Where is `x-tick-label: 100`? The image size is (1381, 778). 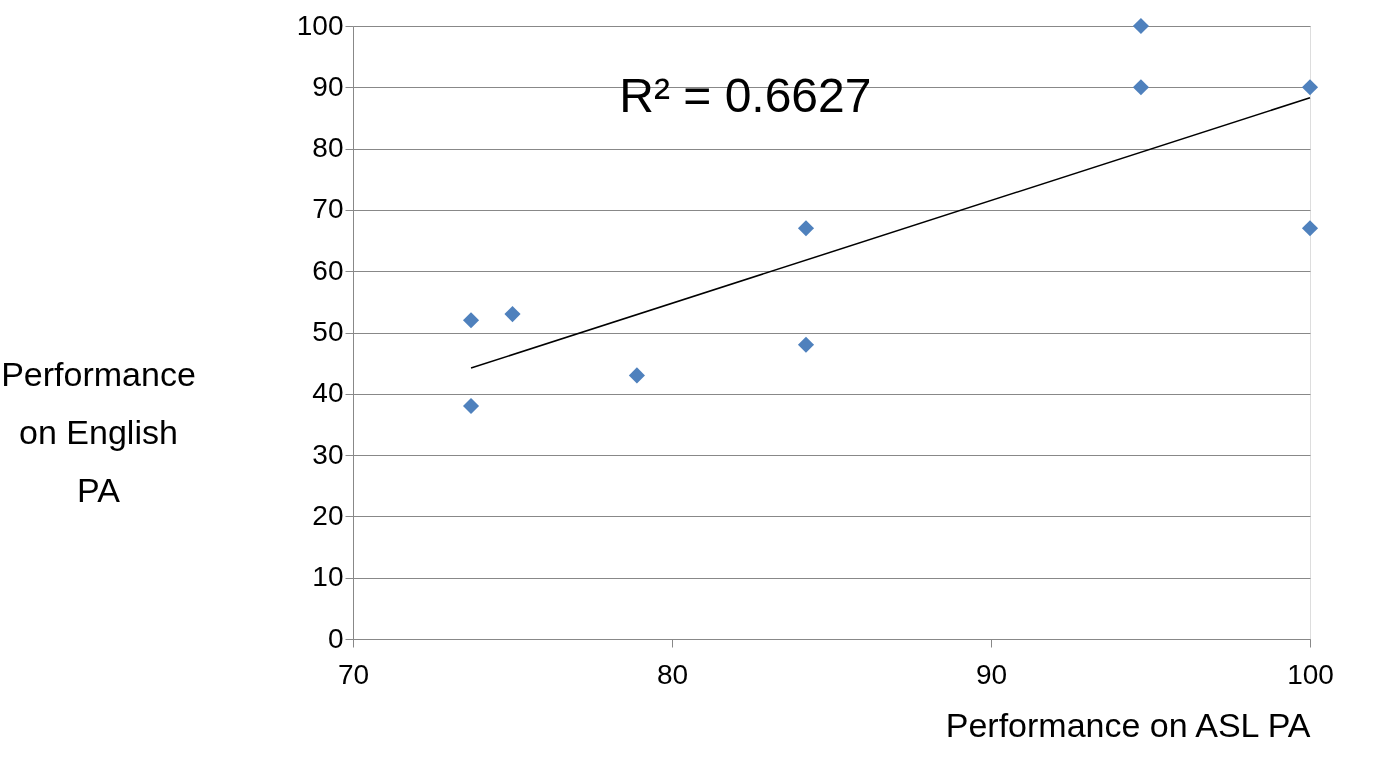
x-tick-label: 100 is located at coordinates (1310, 674).